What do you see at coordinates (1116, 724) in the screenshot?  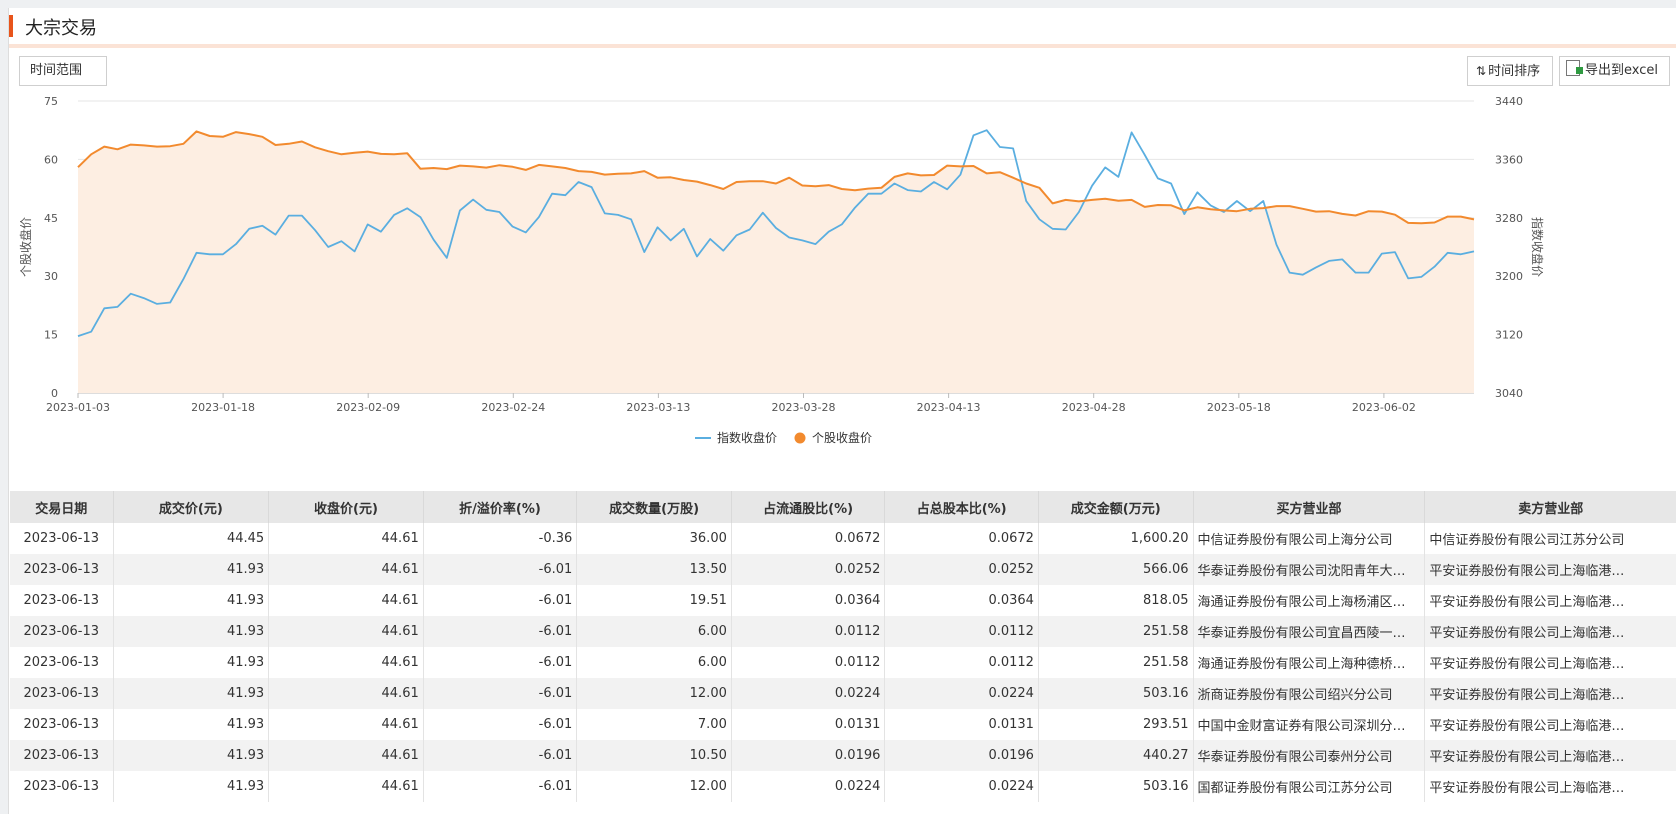 I see `table-cell: 293.51` at bounding box center [1116, 724].